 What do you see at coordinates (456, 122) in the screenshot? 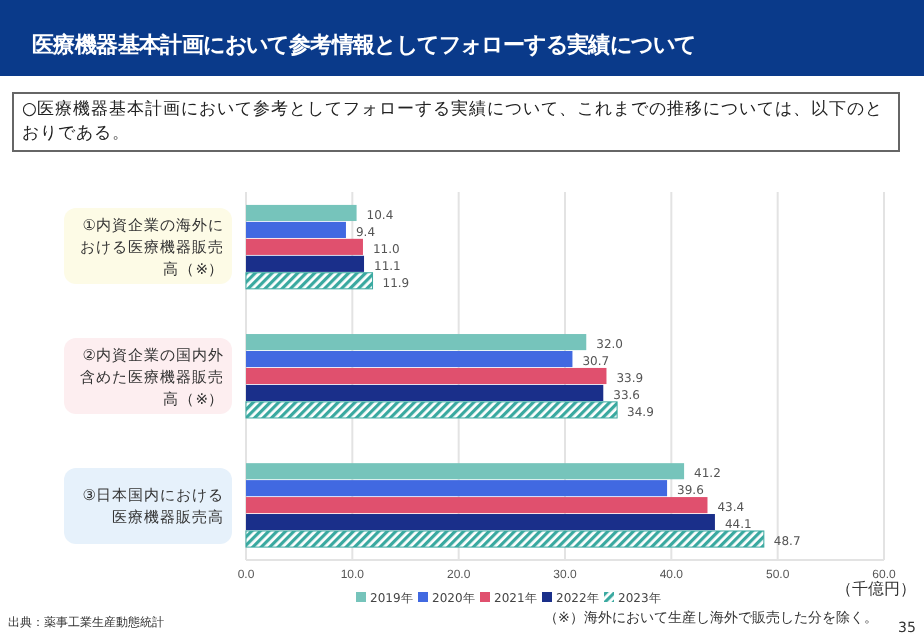
I see `chart-subtitle: ○医療機器基本計画において参考としてフォローする実績について、これまでの推移については、以下のとおりである。` at bounding box center [456, 122].